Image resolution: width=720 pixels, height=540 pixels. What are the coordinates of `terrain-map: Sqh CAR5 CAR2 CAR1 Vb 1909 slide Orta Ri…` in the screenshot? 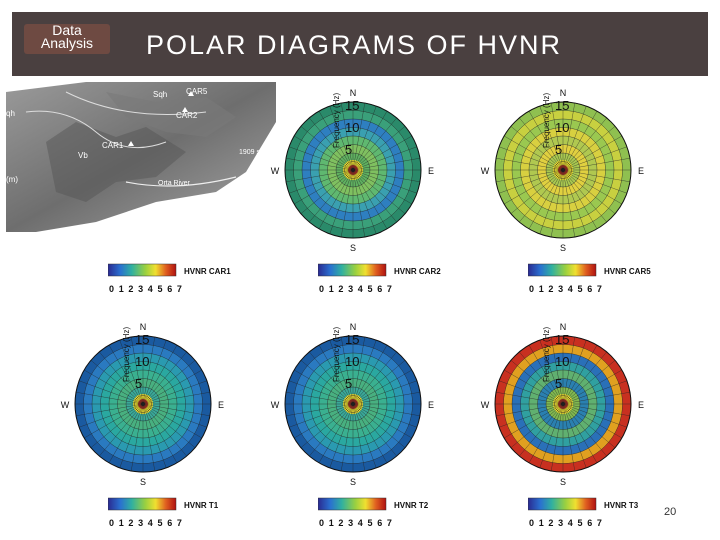 It's located at (141, 157).